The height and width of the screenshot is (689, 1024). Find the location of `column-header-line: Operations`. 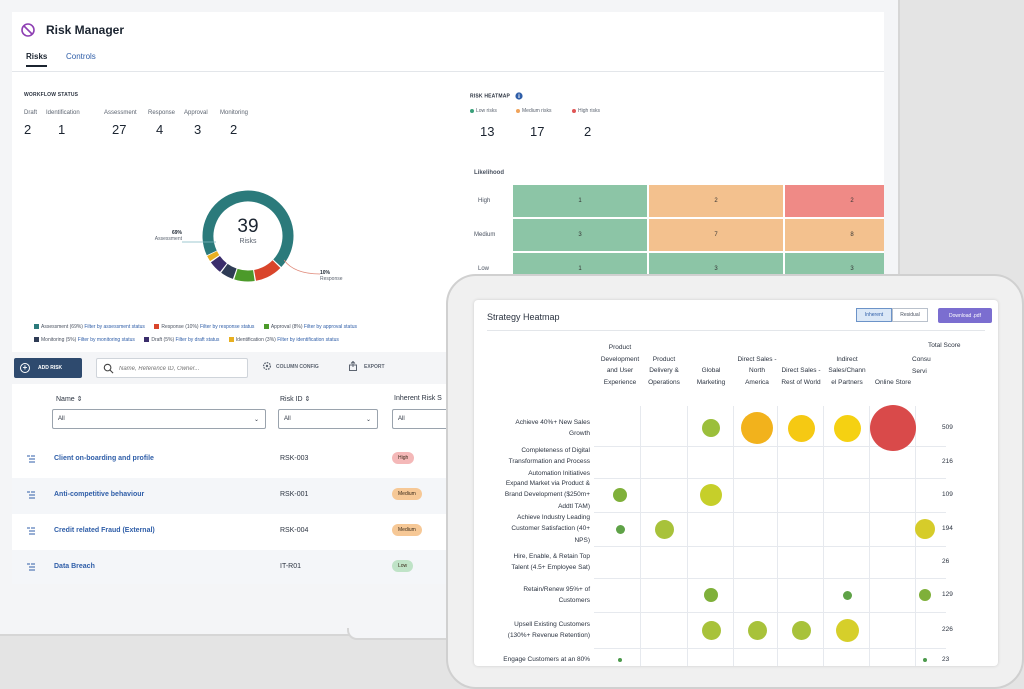

column-header-line: Operations is located at coordinates (664, 382).